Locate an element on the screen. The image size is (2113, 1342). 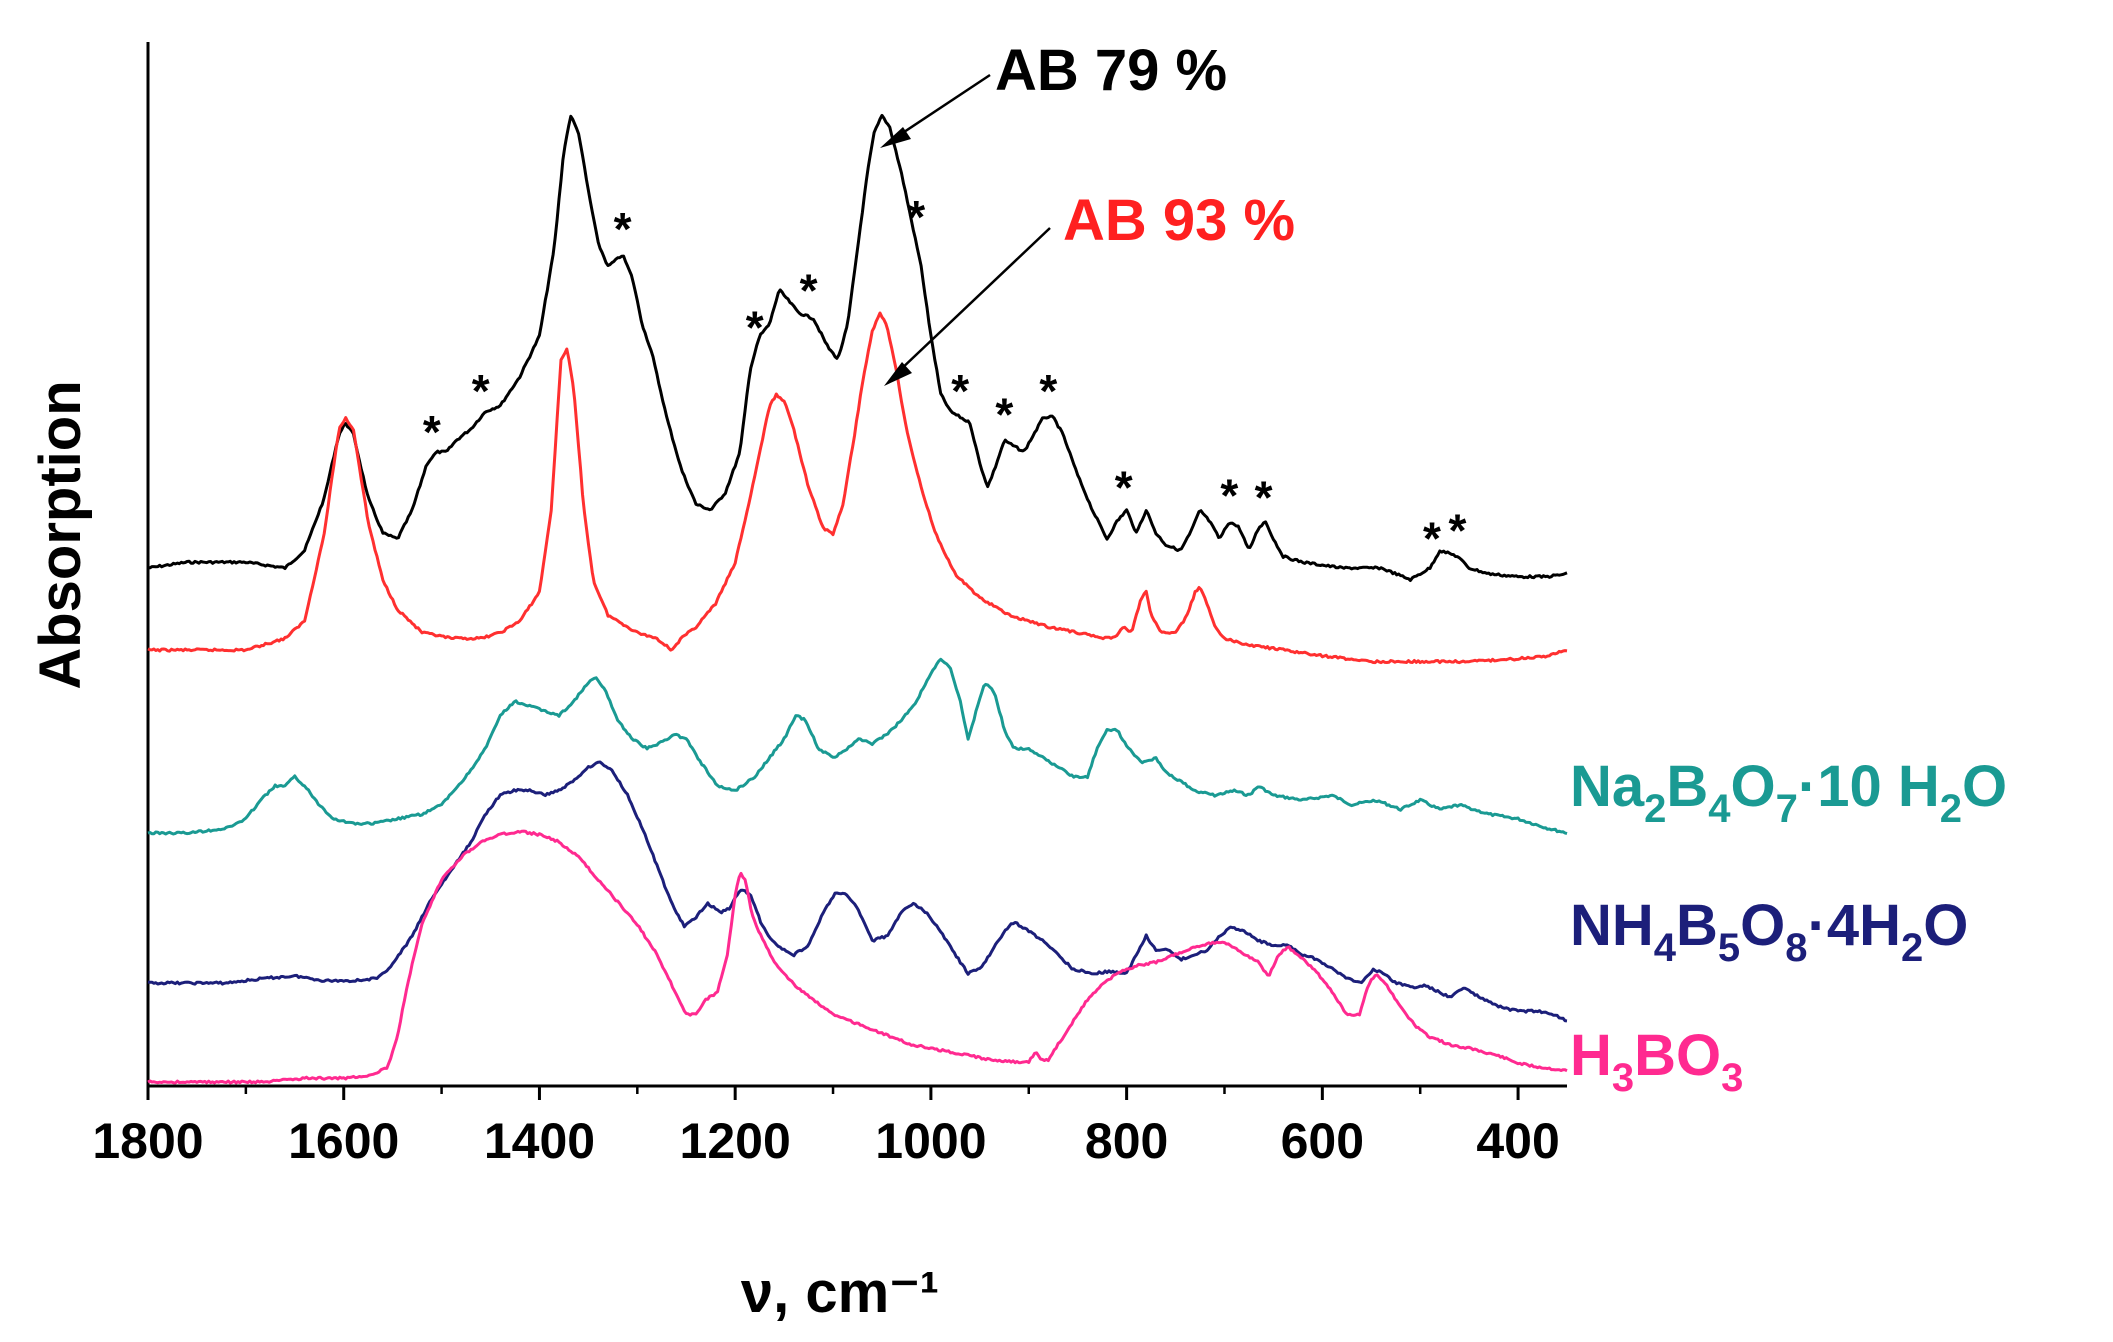
x-tick-label-1600: 1600 is located at coordinates (343, 1141).